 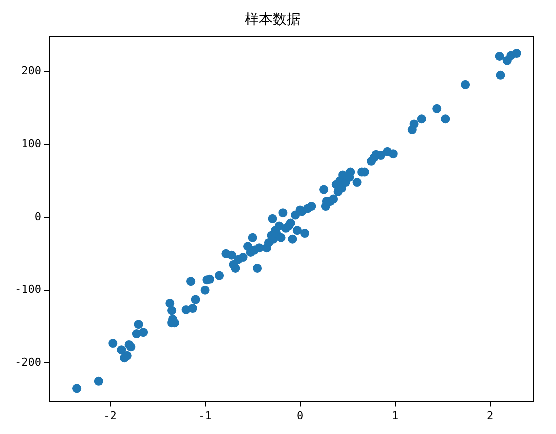 I want to click on x-tick-label: 0, so click(x=300, y=415).